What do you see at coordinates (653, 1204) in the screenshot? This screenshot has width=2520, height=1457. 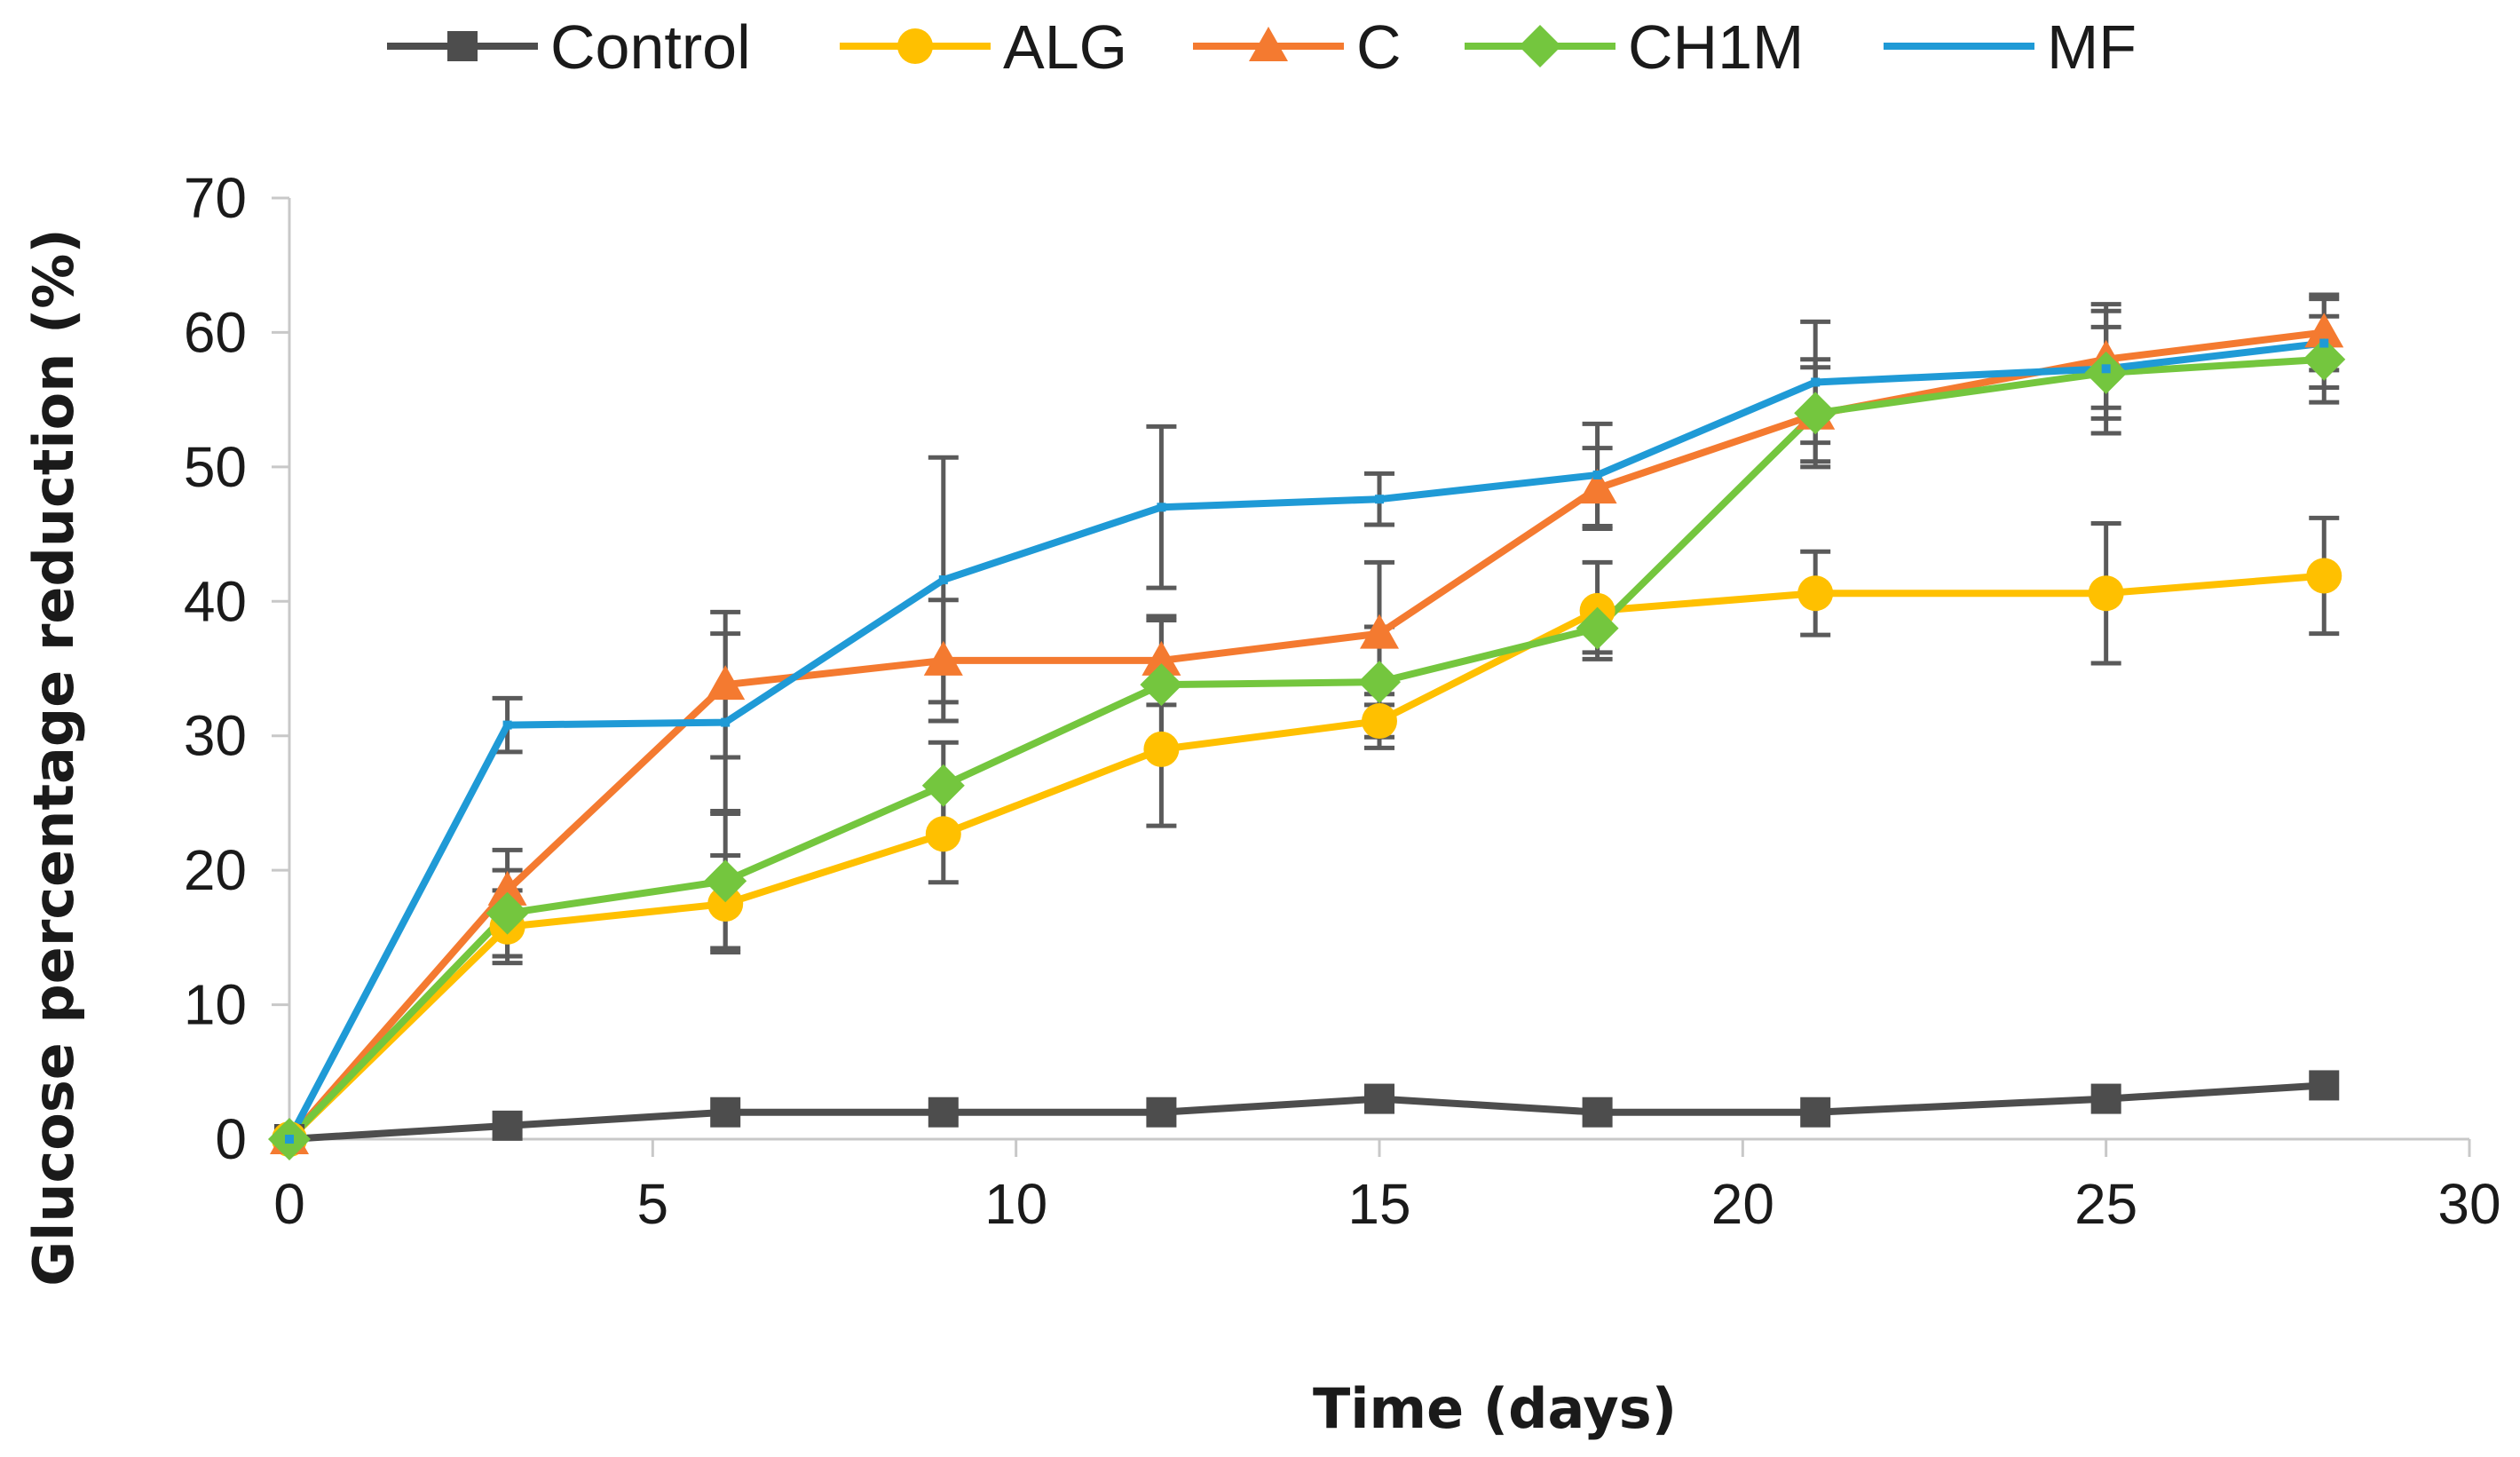 I see `x-tick-label: 5` at bounding box center [653, 1204].